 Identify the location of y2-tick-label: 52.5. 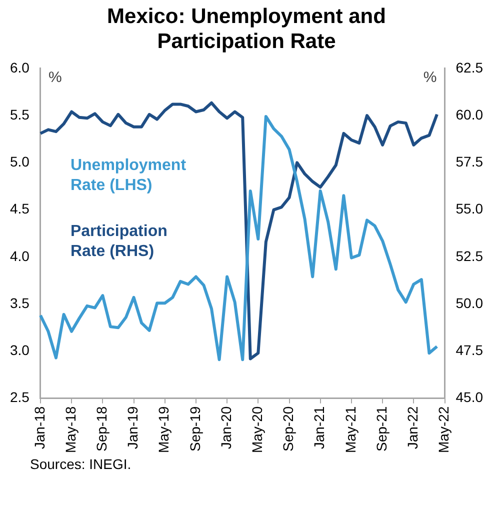
(470, 256).